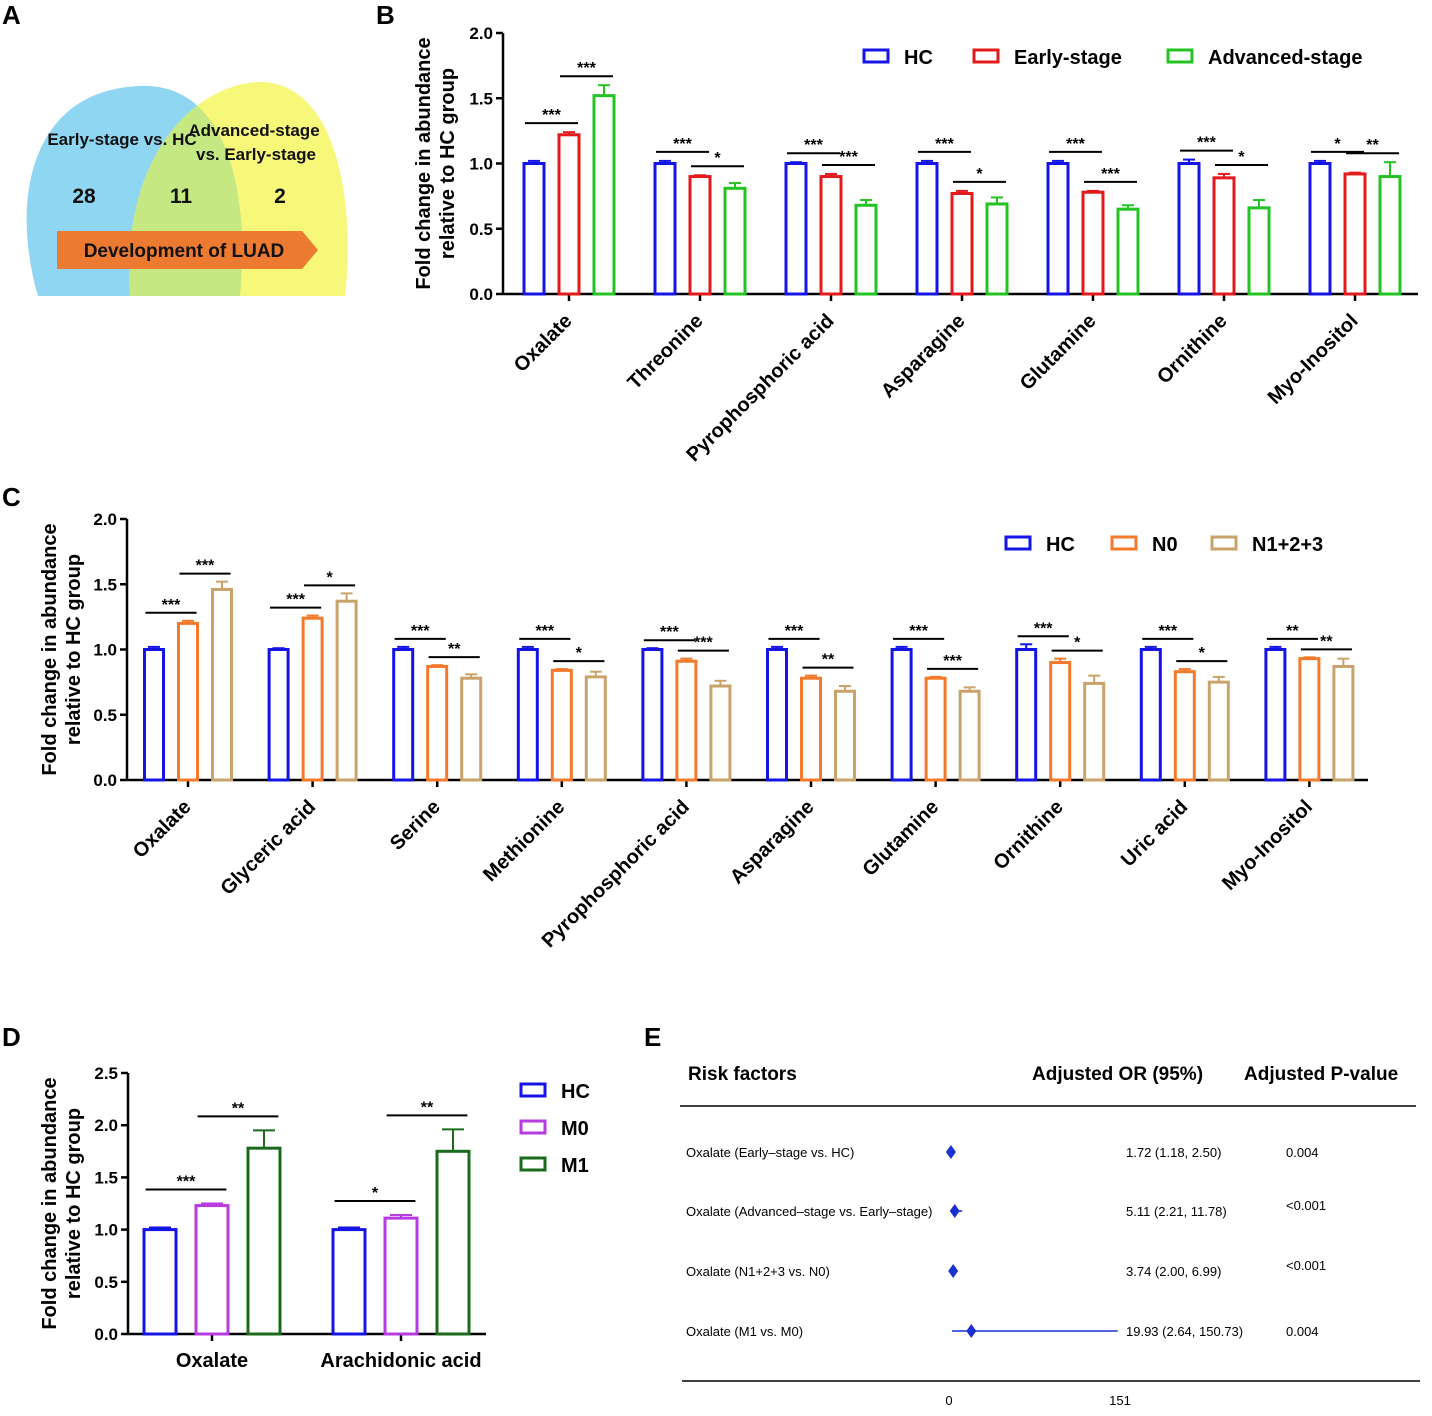 This screenshot has width=1432, height=1416. Describe the element at coordinates (845, 735) in the screenshot. I see `chart-c-bar-n1-2-3-asparagine` at that location.